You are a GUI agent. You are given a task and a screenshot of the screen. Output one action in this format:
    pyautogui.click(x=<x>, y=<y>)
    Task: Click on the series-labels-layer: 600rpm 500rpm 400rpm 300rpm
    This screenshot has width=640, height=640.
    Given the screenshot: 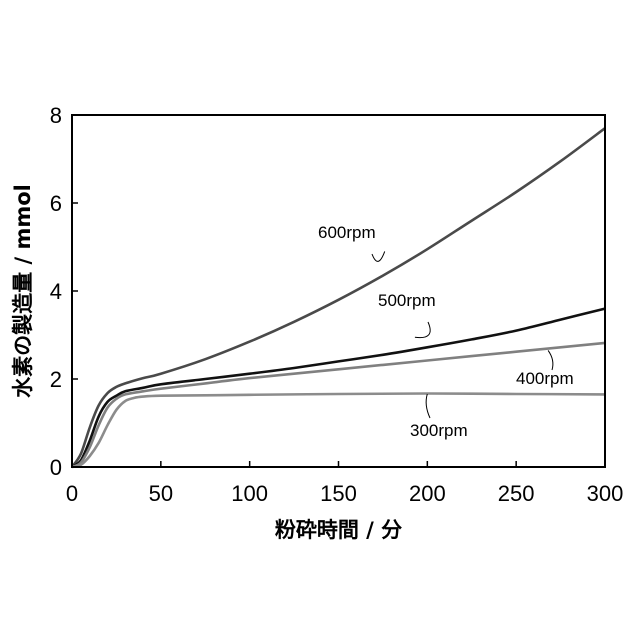 What is the action you would take?
    pyautogui.click(x=446, y=331)
    